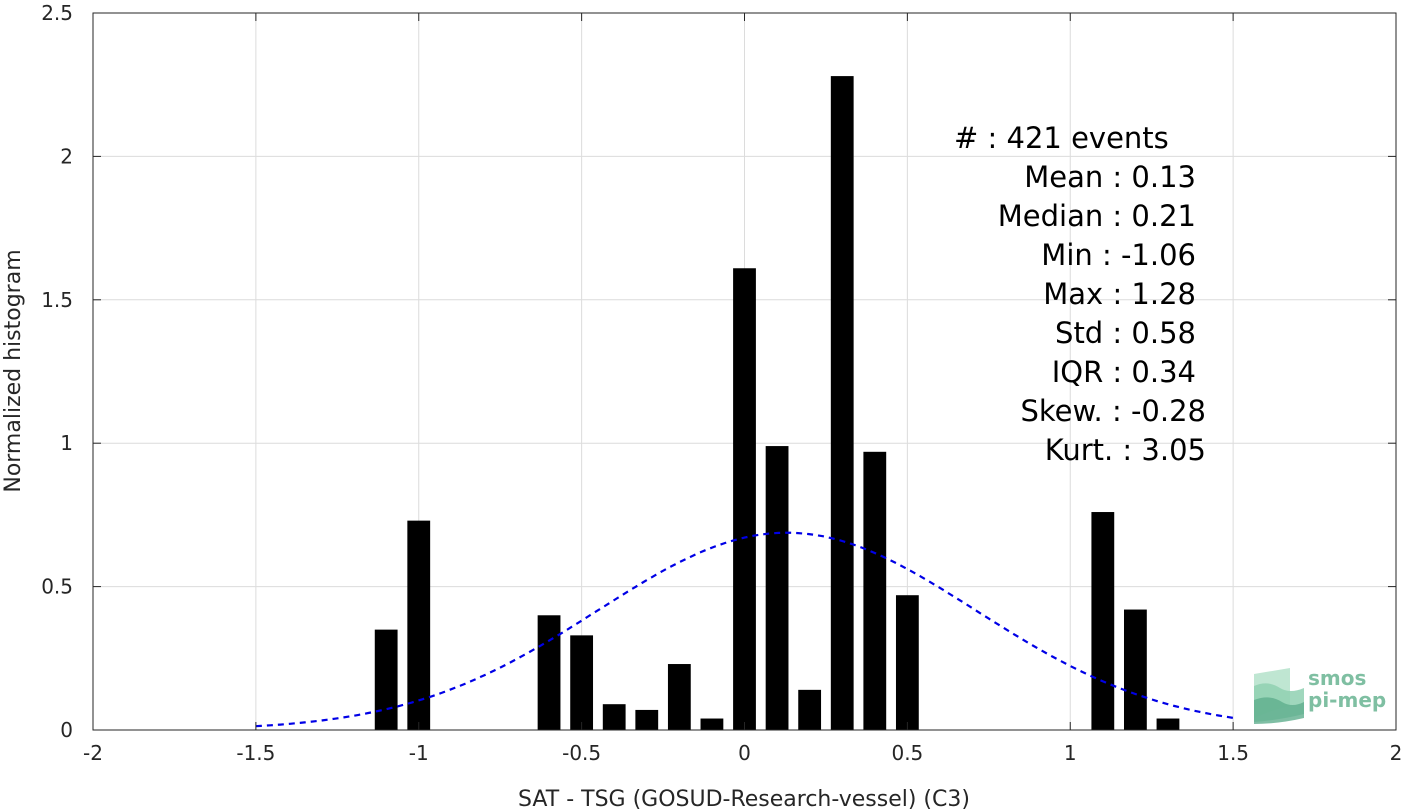  What do you see at coordinates (1396, 753) in the screenshot?
I see `x-tick-label: 2` at bounding box center [1396, 753].